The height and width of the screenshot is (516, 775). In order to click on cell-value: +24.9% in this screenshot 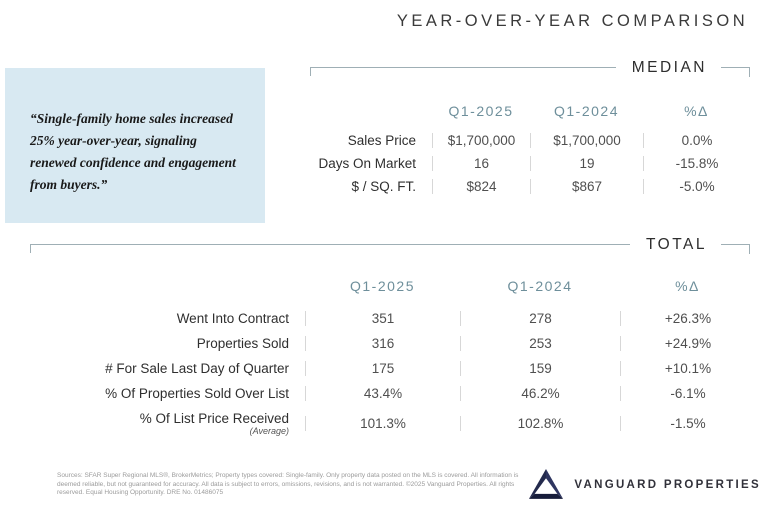, I will do `click(687, 343)`.